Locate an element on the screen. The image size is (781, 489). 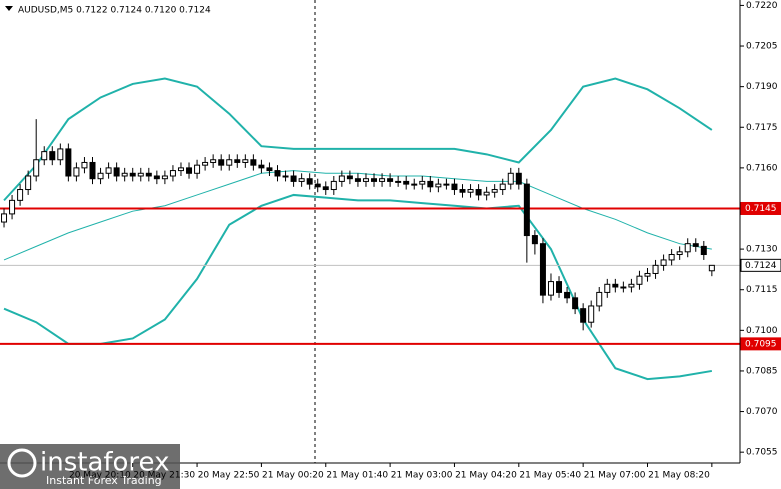
watermark-logo is located at coordinates (22, 463).